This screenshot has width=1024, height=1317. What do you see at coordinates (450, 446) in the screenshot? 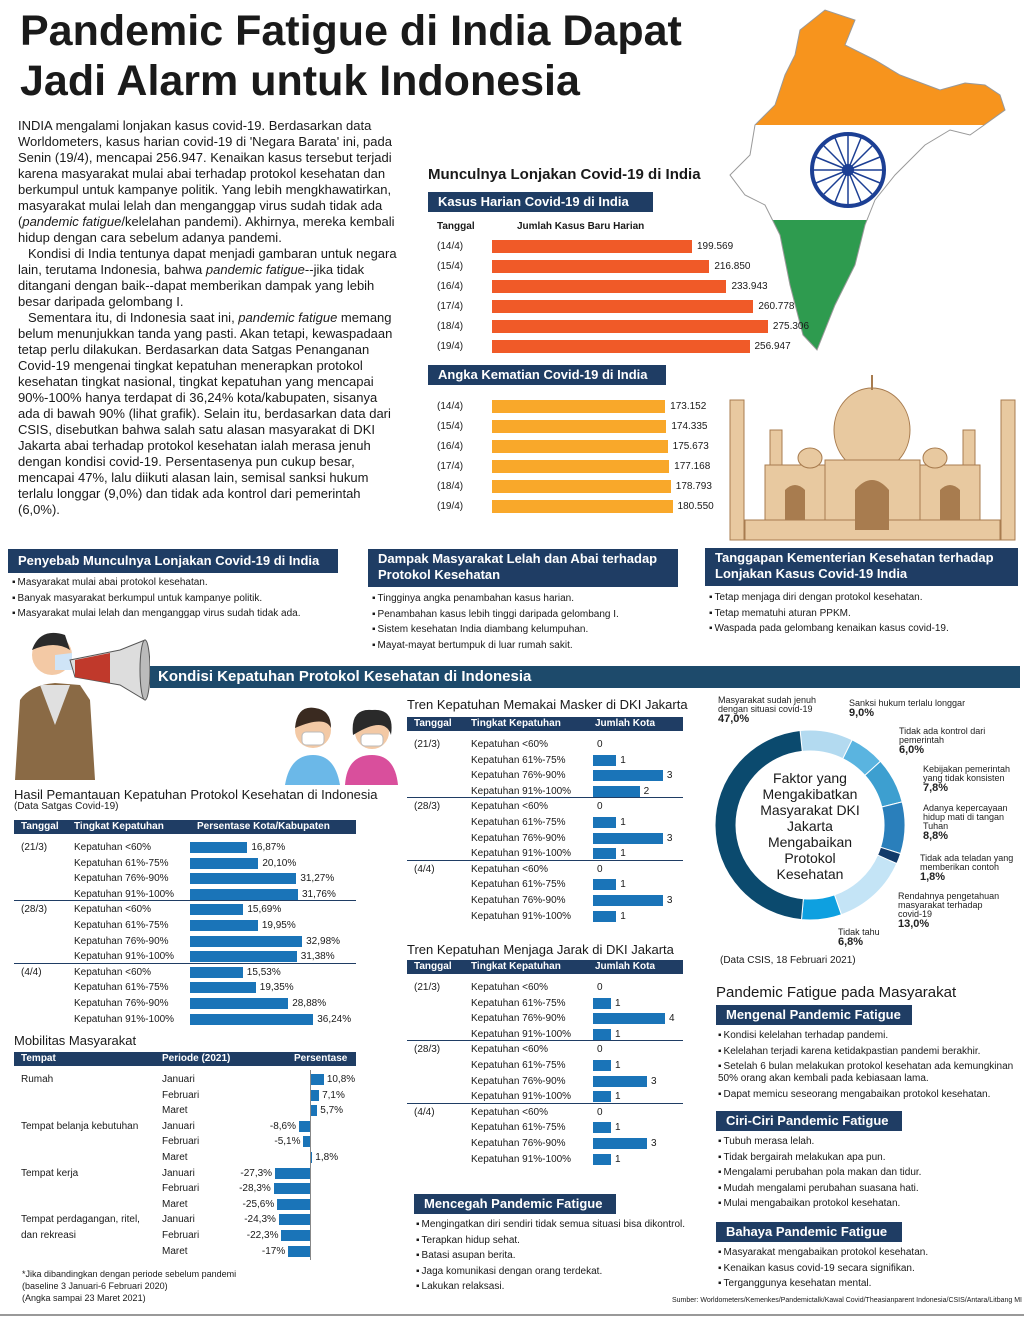
I see `date-label: (16/4)` at bounding box center [450, 446].